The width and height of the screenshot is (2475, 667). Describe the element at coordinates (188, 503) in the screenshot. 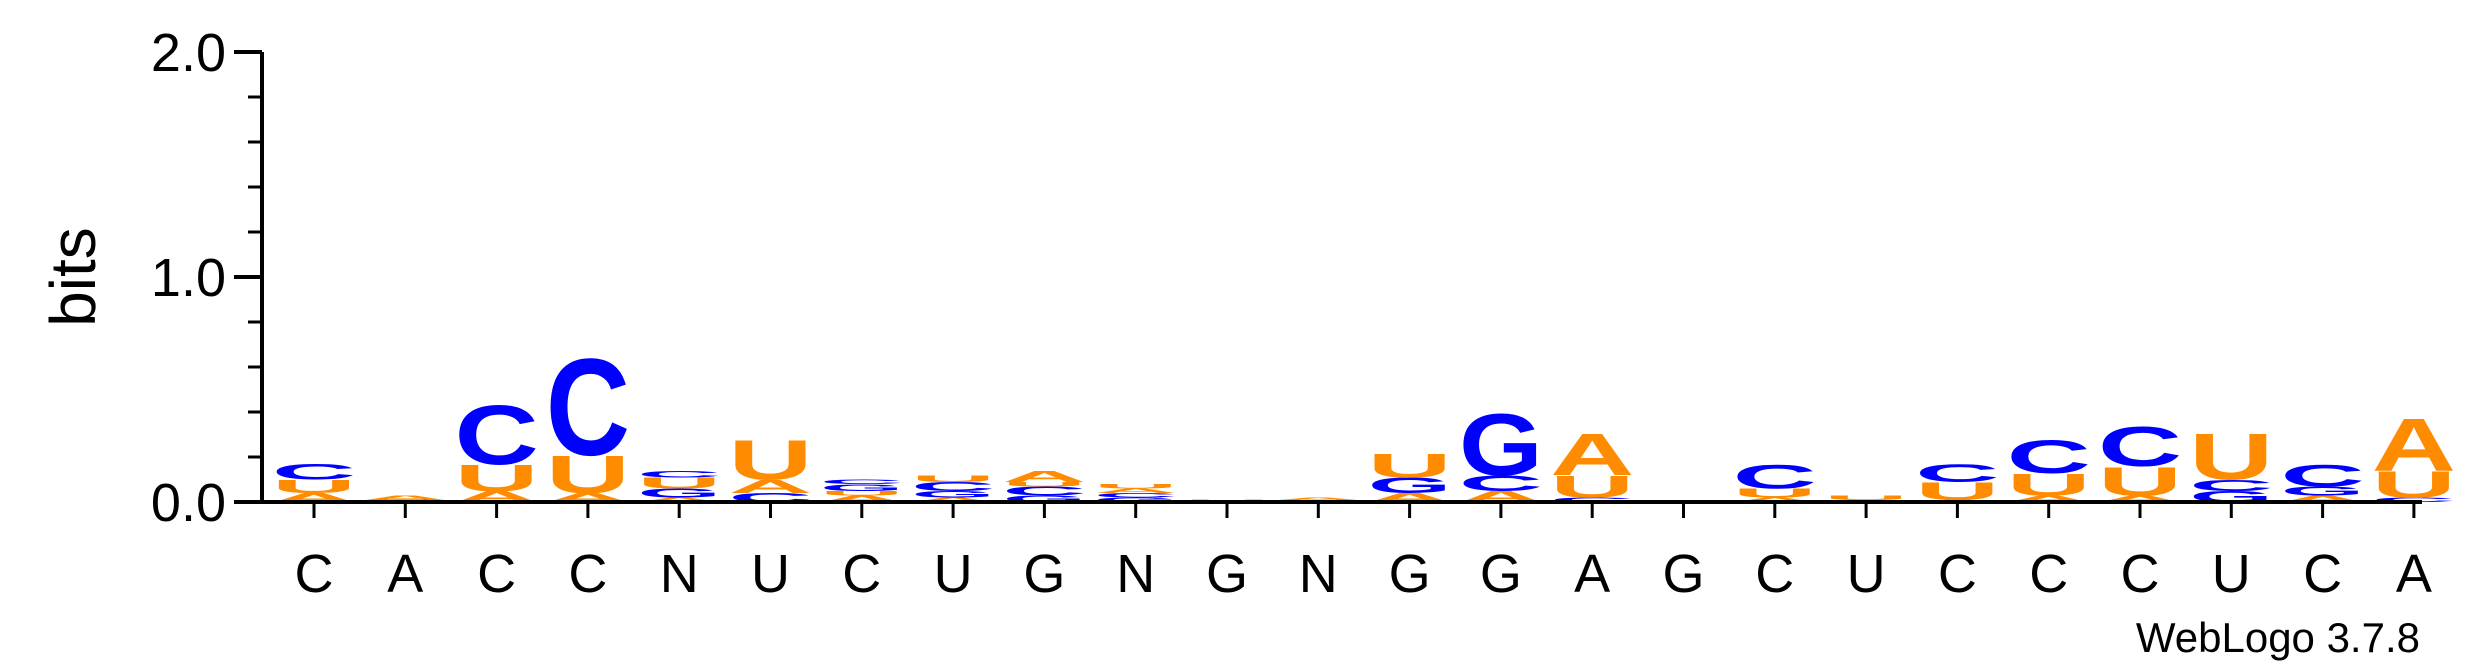

I see `y-tick-label: 0.0` at that location.